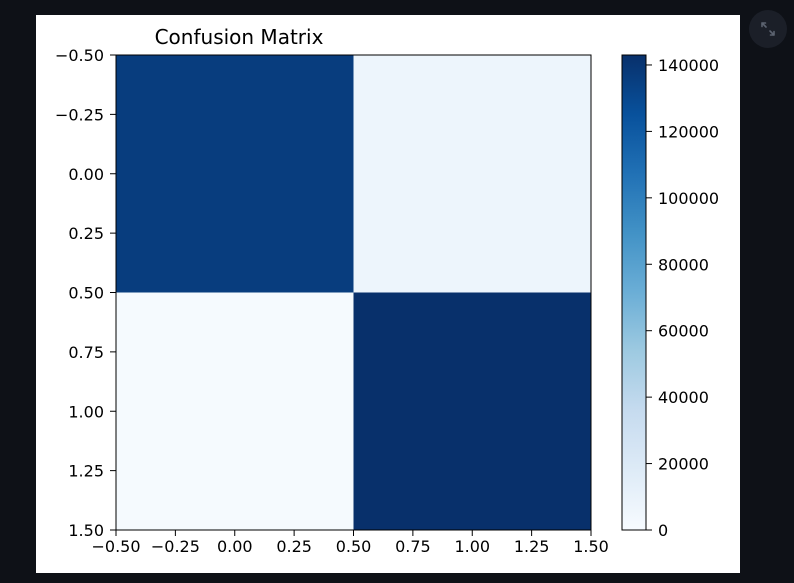 This screenshot has height=583, width=794. What do you see at coordinates (683, 397) in the screenshot?
I see `colorbar-tick-label: 40000` at bounding box center [683, 397].